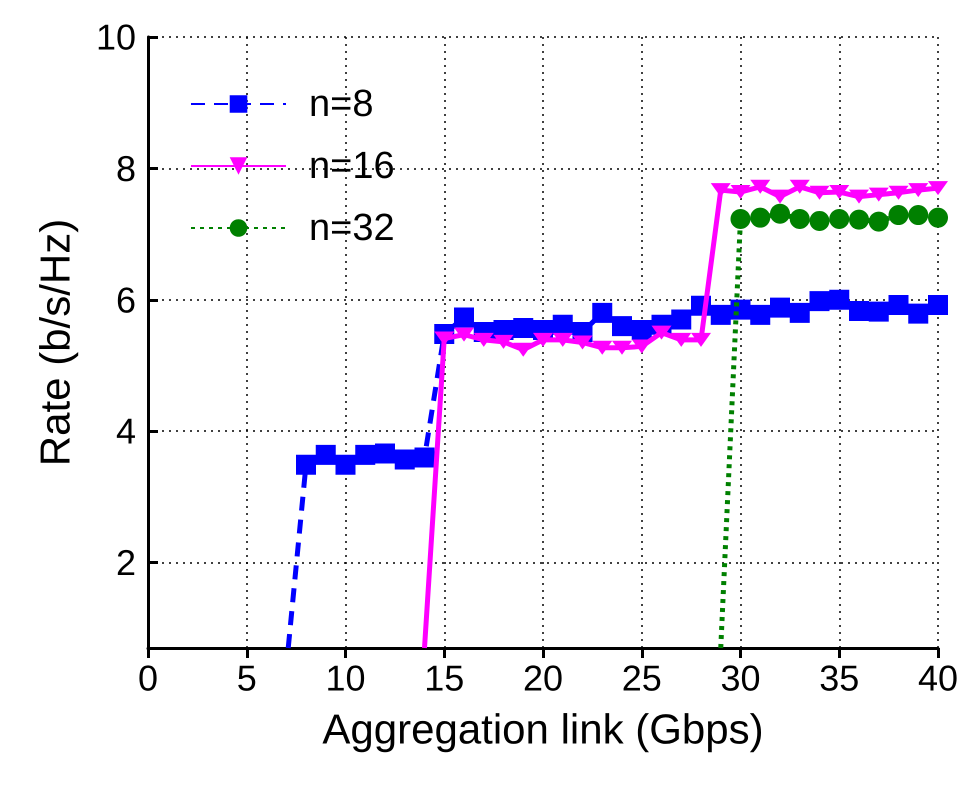 This screenshot has height=796, width=979. What do you see at coordinates (345, 678) in the screenshot?
I see `x-tick-label: 10` at bounding box center [345, 678].